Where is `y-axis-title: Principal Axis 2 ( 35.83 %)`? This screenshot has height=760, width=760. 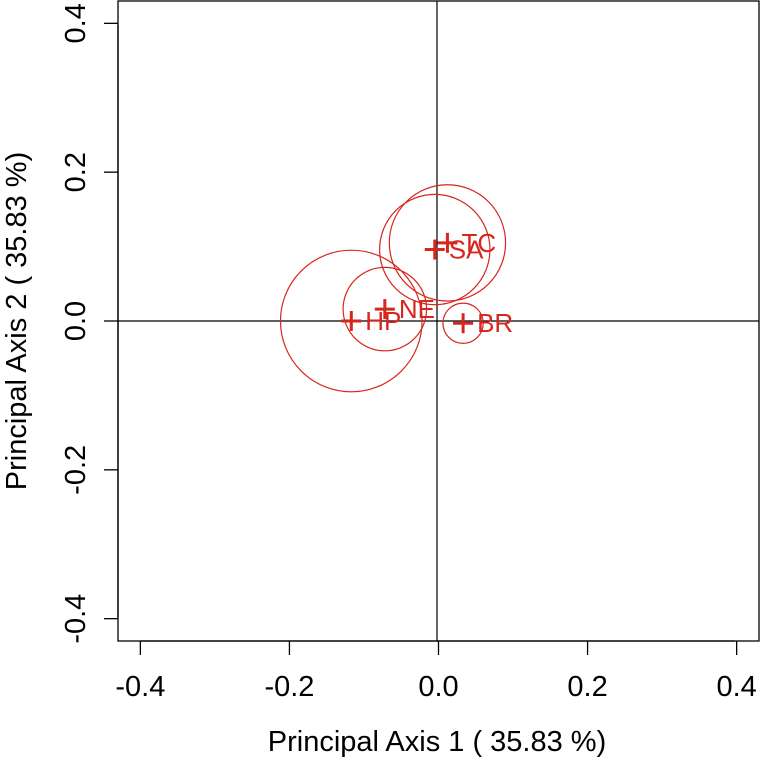 y-axis-title: Principal Axis 2 ( 35.83 %) is located at coordinates (17, 321).